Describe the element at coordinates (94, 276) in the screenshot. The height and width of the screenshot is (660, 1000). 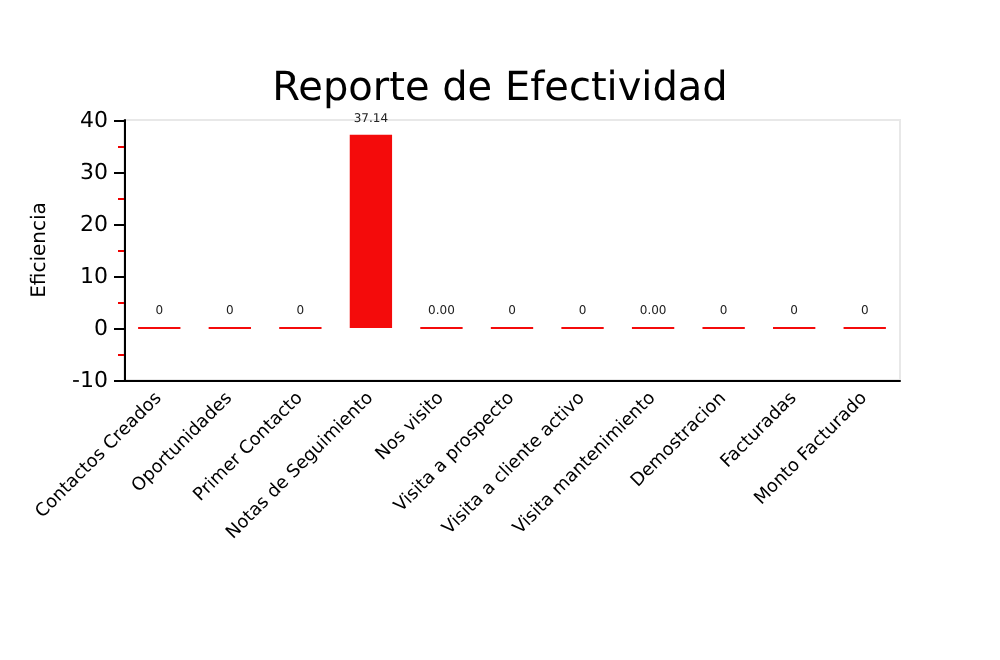
I see `y-tick-label: 10` at that location.